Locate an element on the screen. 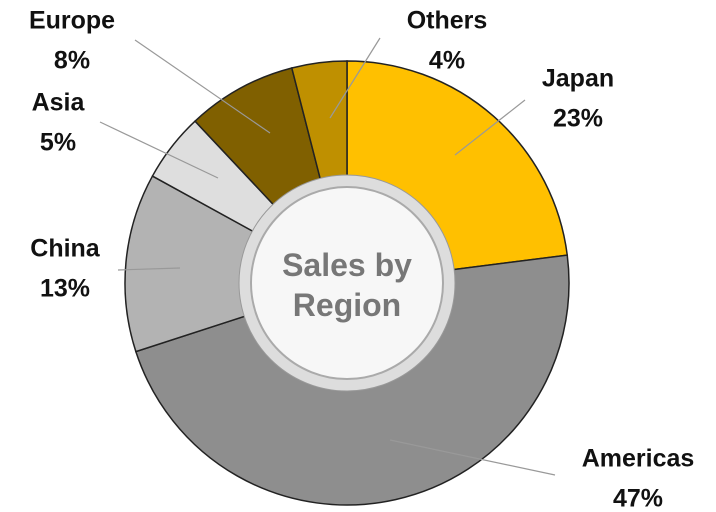  chart-title: Sales by Region is located at coordinates (347, 285).